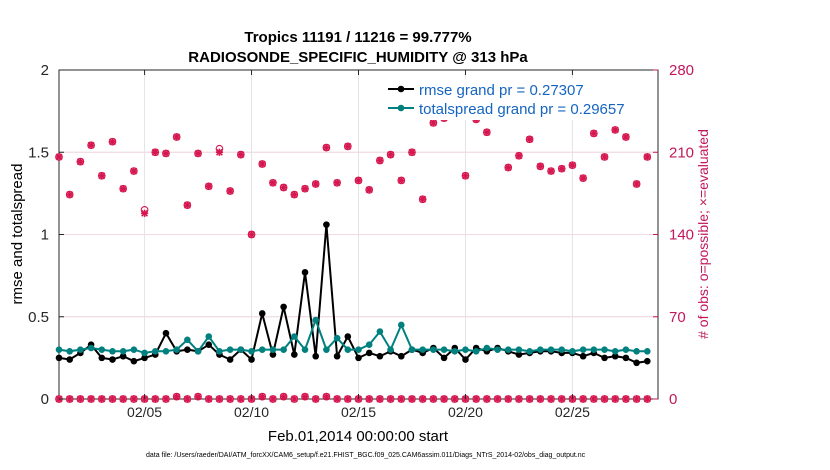 This screenshot has height=470, width=830. Describe the element at coordinates (144, 412) in the screenshot. I see `x-tick-label: 02/05` at that location.